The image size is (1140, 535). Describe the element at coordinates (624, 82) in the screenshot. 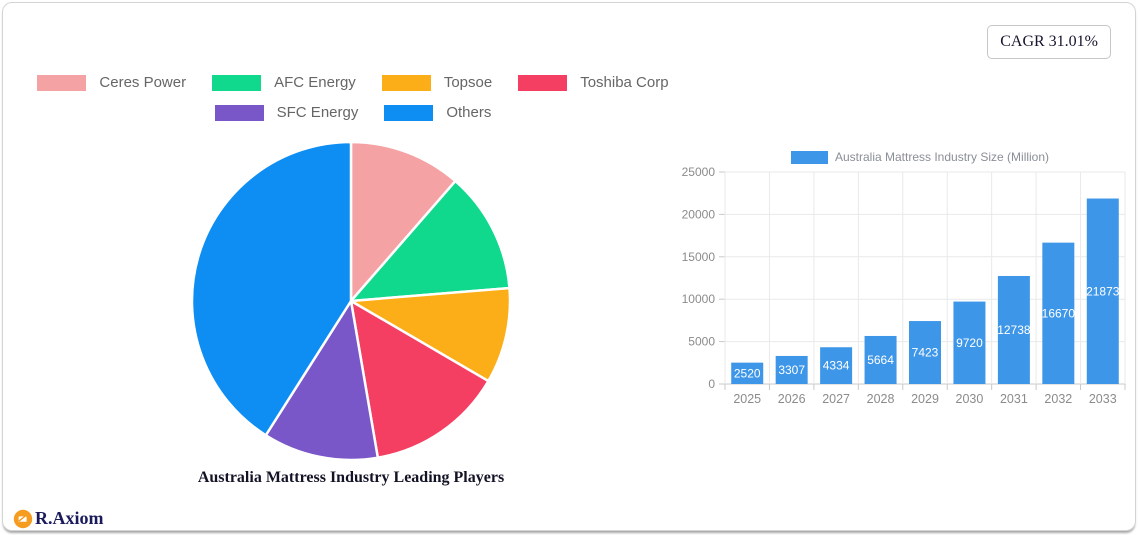

I see `pie-legend-label: Toshiba Corp` at that location.